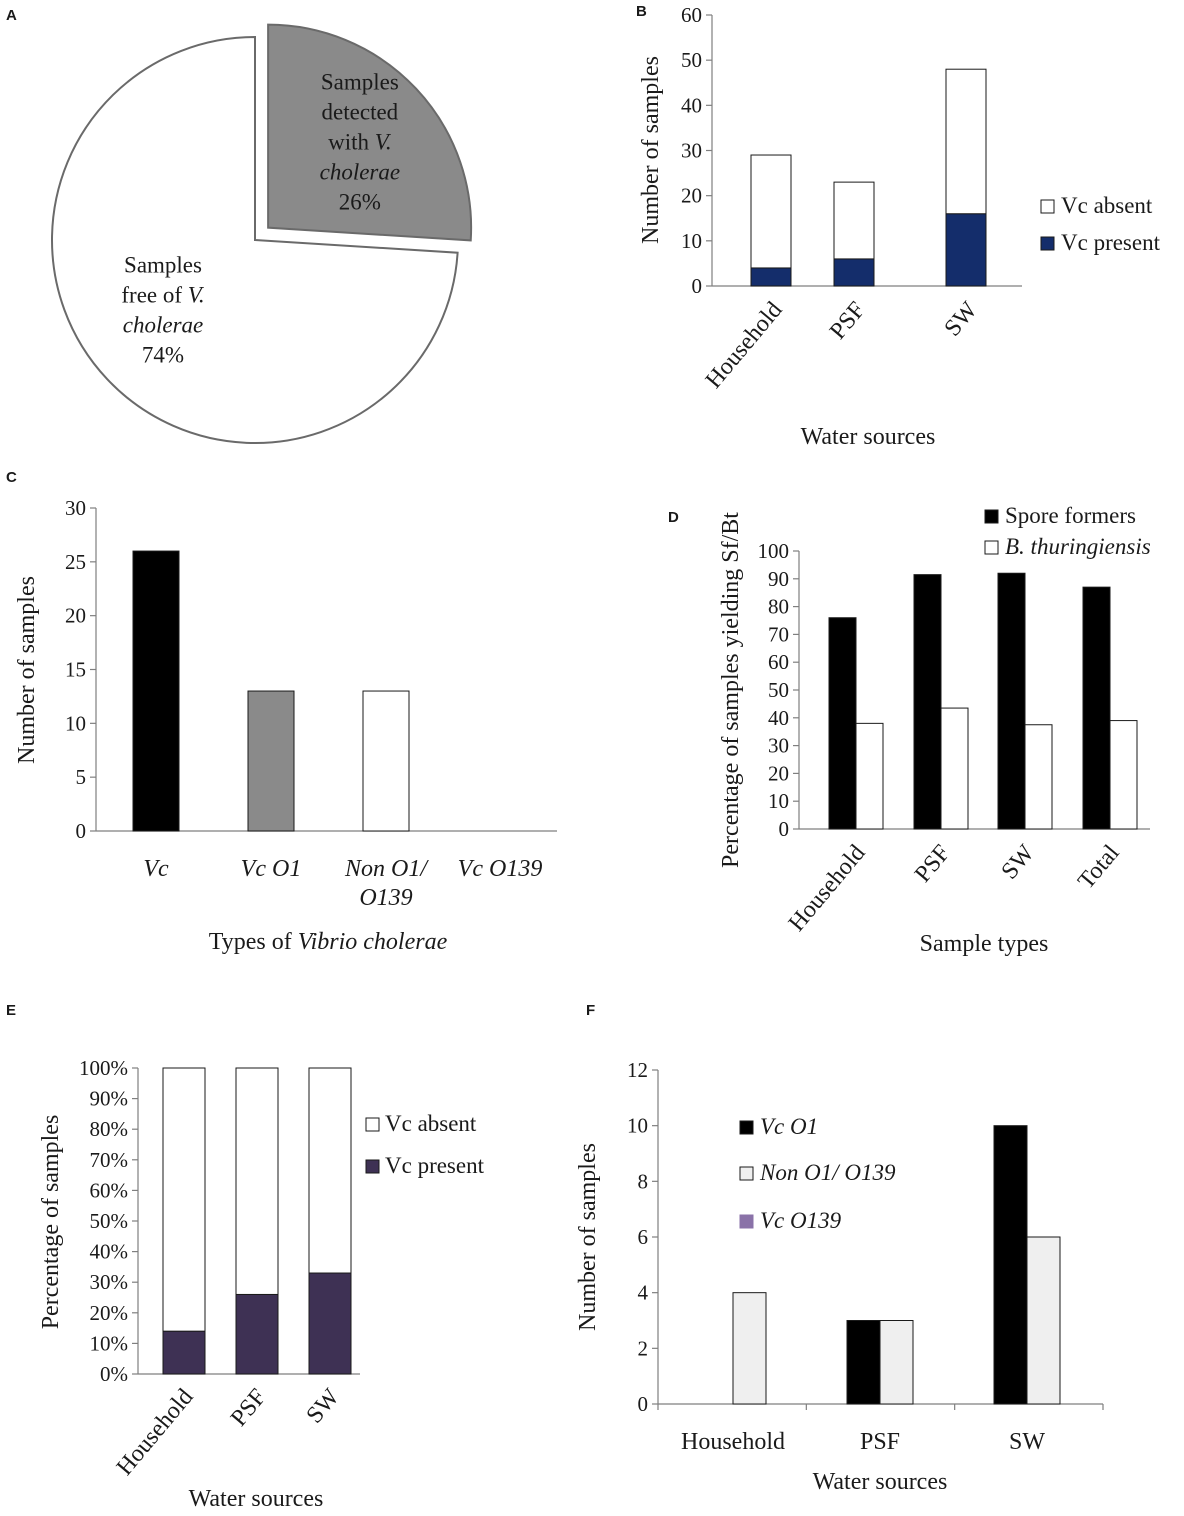 This screenshot has height=1516, width=1184. Describe the element at coordinates (109, 1313) in the screenshot. I see `y-tick-label: 20%` at that location.